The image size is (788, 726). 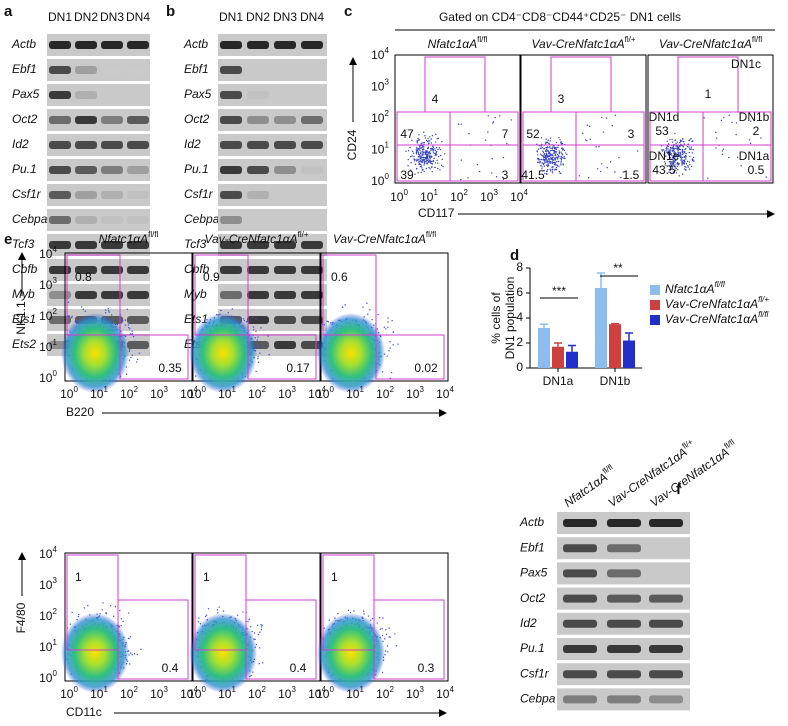 I want to click on y-tick-label: 10⁰, so click(x=48, y=377).